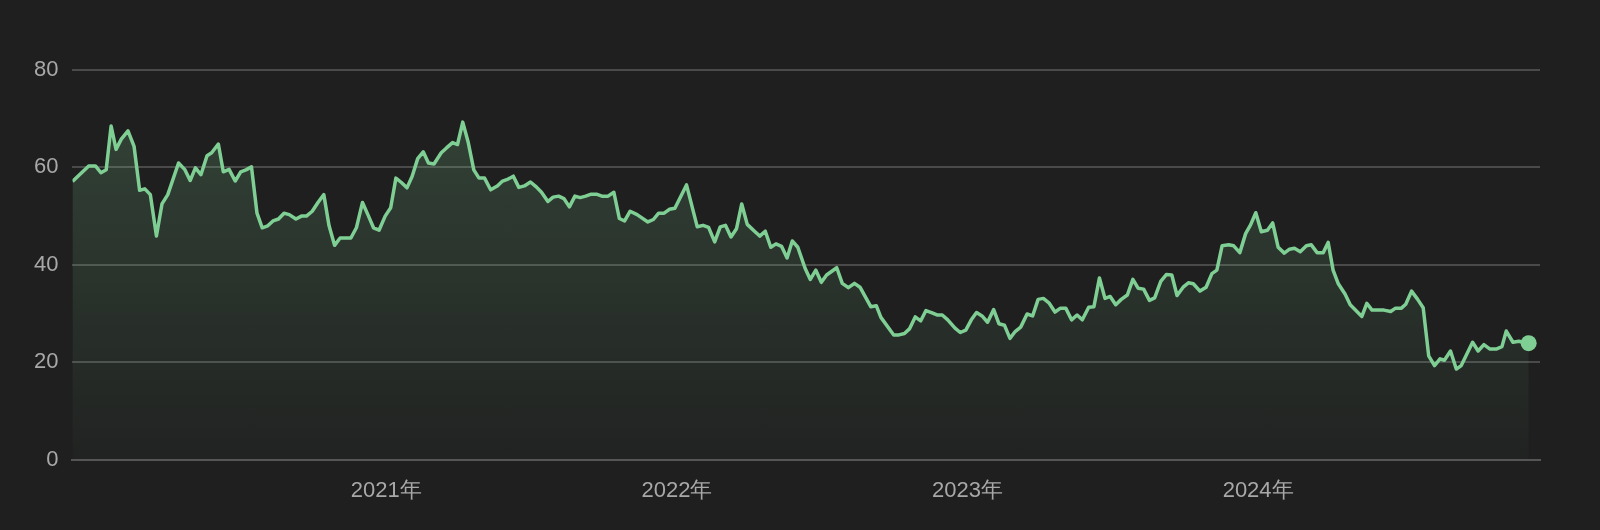 The image size is (1600, 530). Describe the element at coordinates (967, 489) in the screenshot. I see `x-tick-label: 2023年` at that location.